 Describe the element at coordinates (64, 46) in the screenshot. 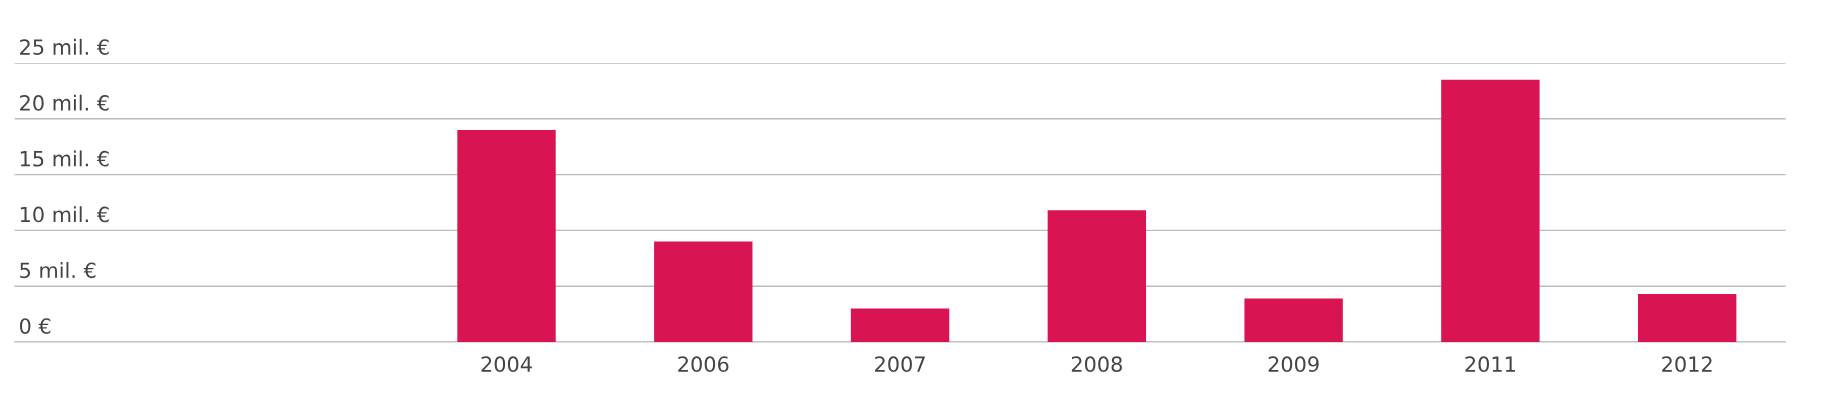

I see `y-tick-label: 25 mil. €` at that location.